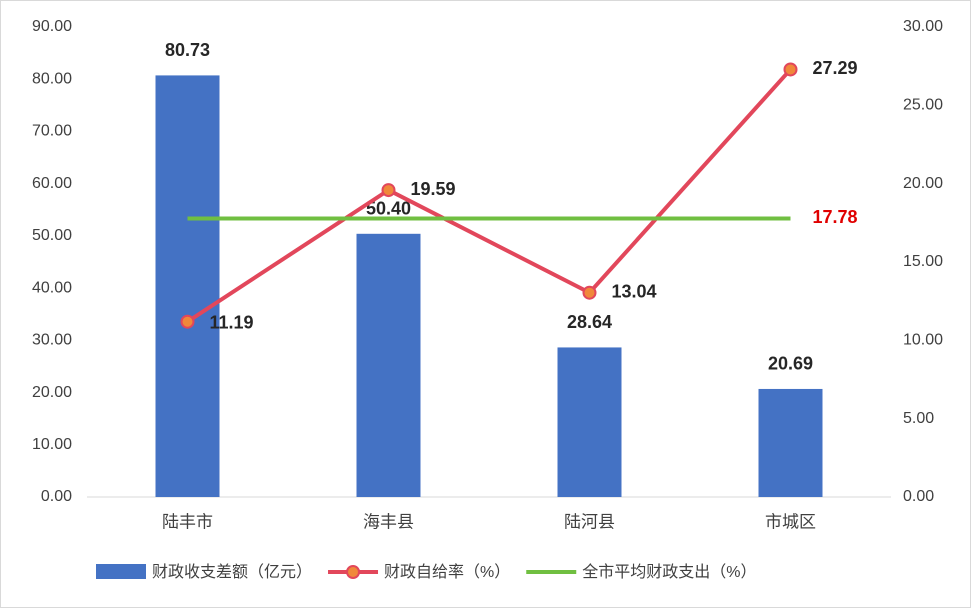 The image size is (971, 608). Describe the element at coordinates (923, 340) in the screenshot. I see `y2-tick-label: 10.00` at that location.